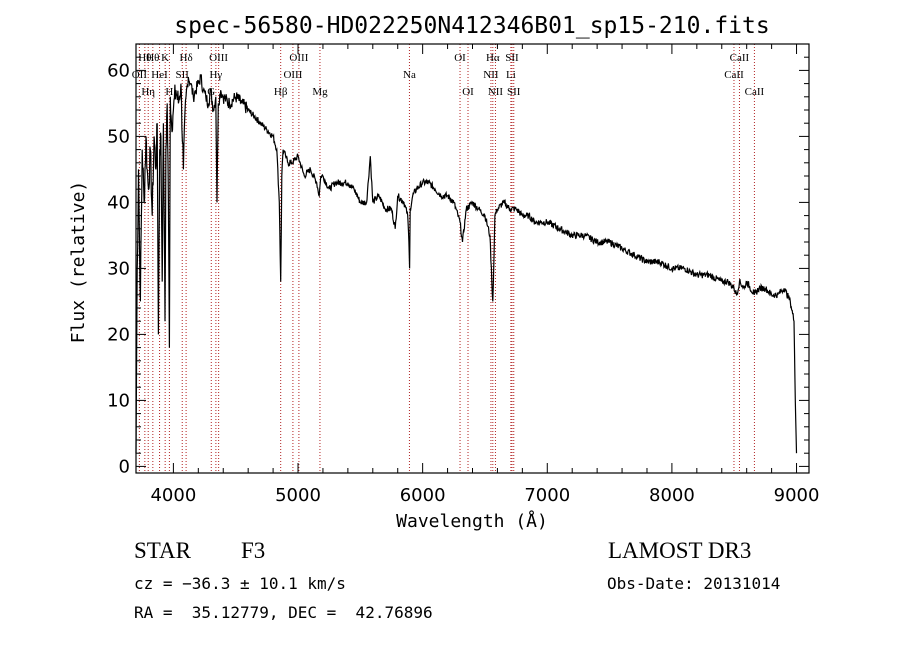 The height and width of the screenshot is (649, 900). I want to click on x-tick-label: 7000, so click(547, 495).